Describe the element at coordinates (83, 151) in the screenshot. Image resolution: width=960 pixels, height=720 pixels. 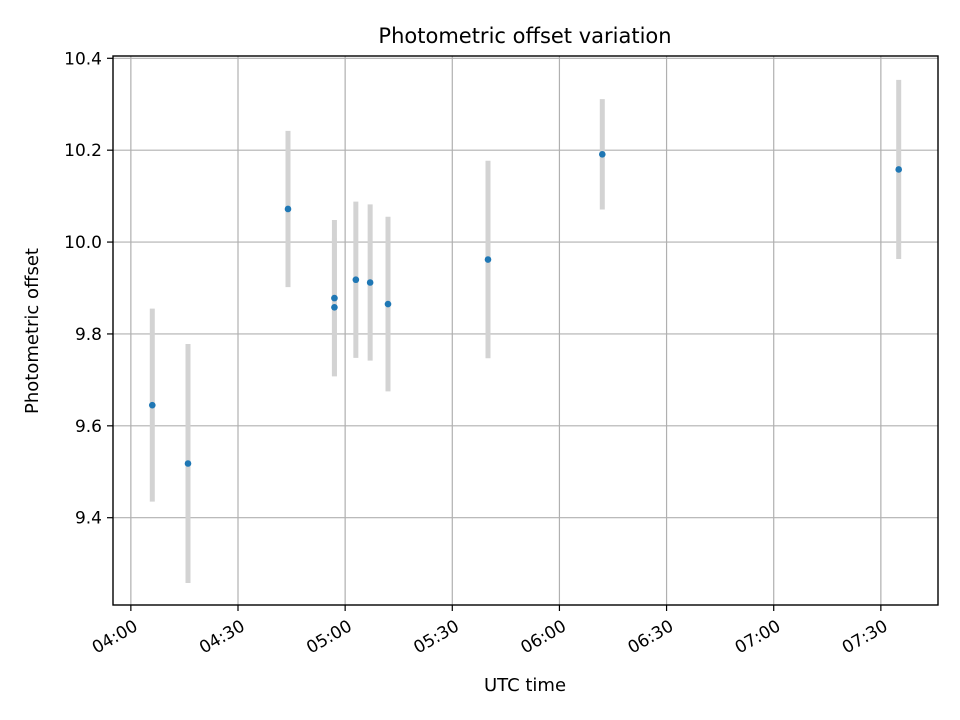
I see `y-tick-label: 10.2` at that location.